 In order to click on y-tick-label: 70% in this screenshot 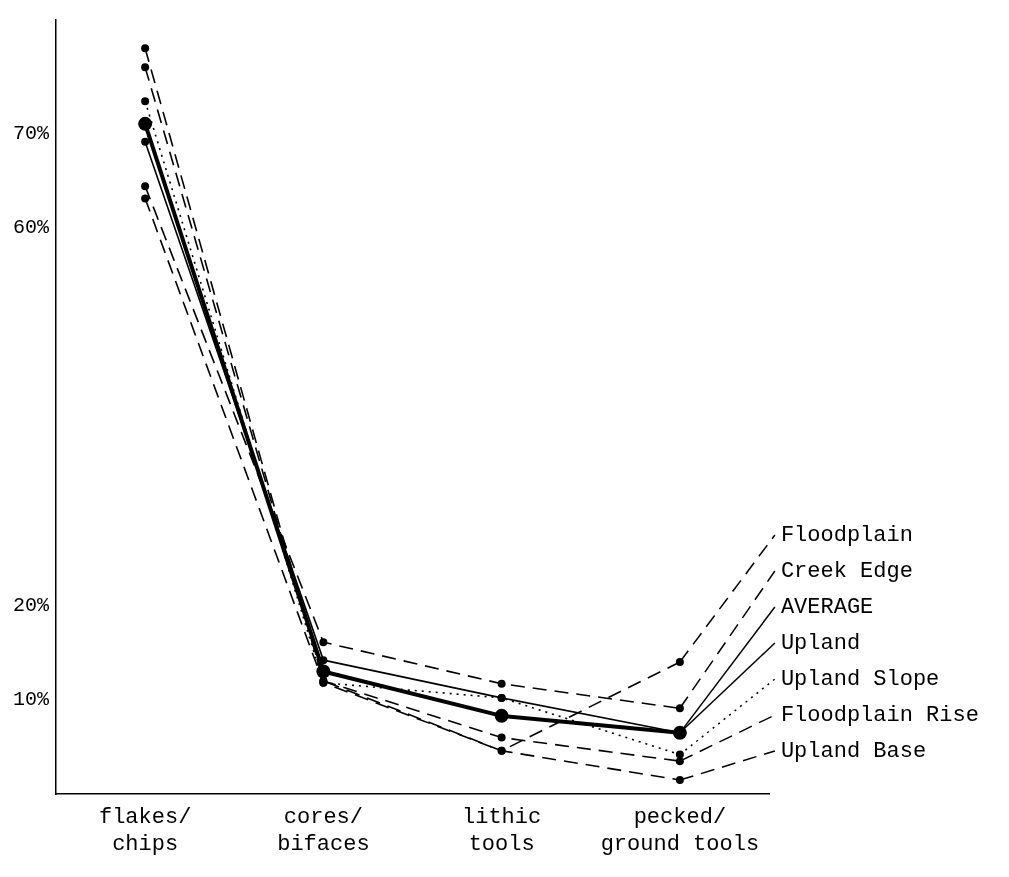, I will do `click(31, 133)`.